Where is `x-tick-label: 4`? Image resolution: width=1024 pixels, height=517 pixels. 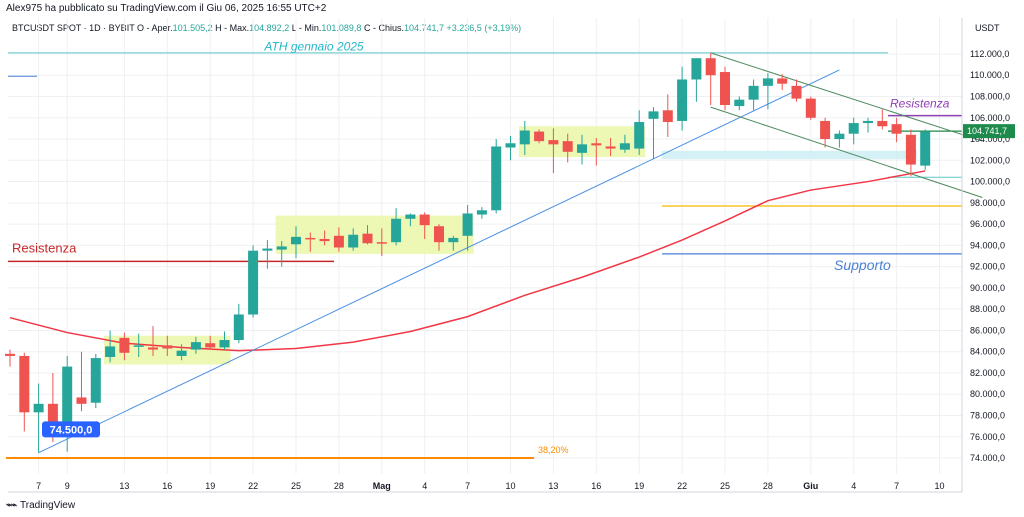
x-tick-label: 4 is located at coordinates (853, 486).